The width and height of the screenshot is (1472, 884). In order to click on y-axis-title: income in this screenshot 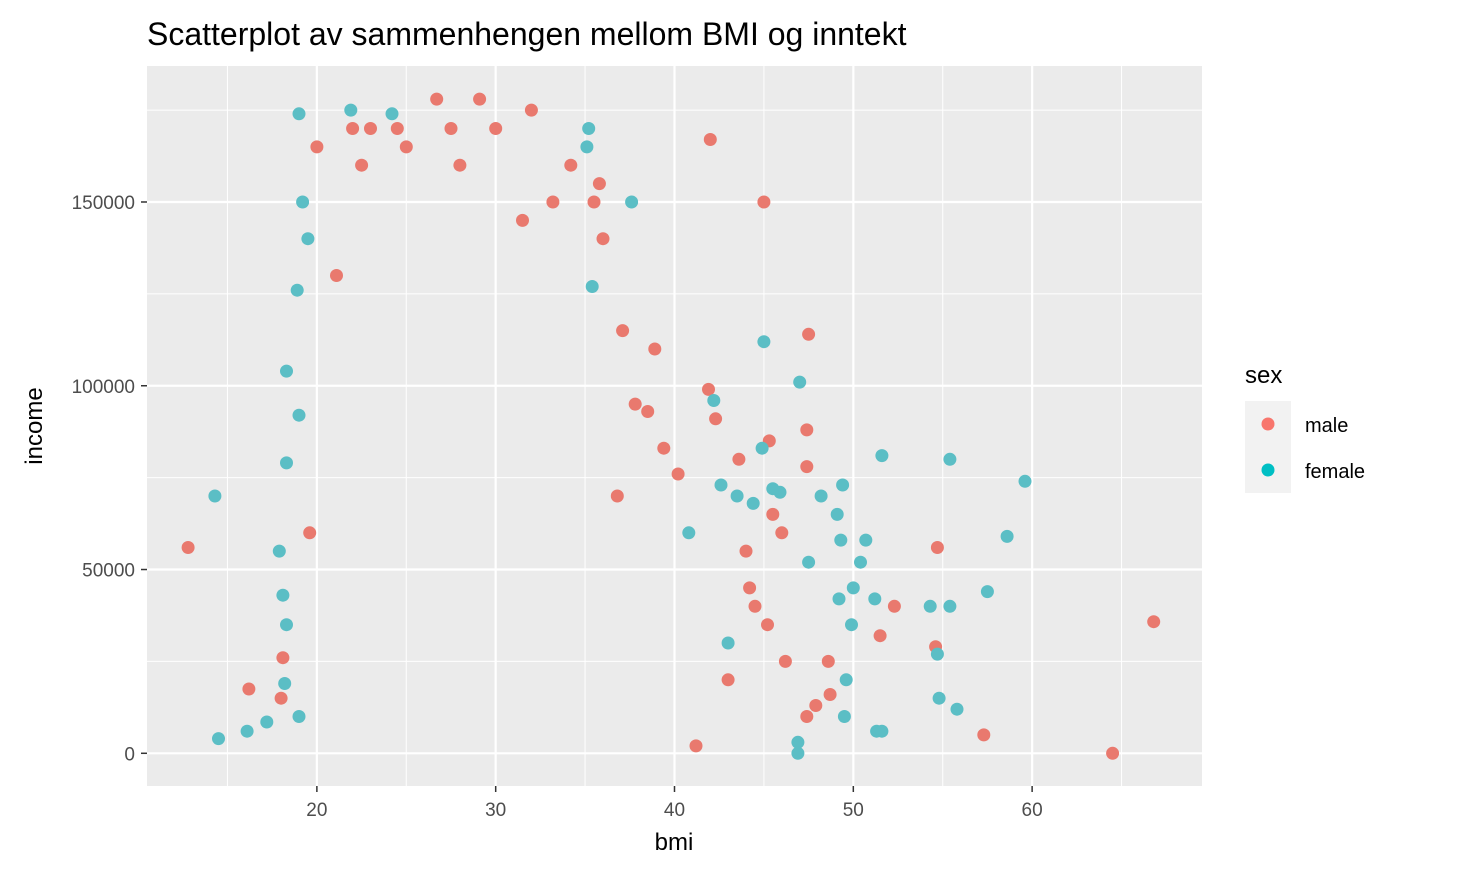, I will do `click(34, 425)`.